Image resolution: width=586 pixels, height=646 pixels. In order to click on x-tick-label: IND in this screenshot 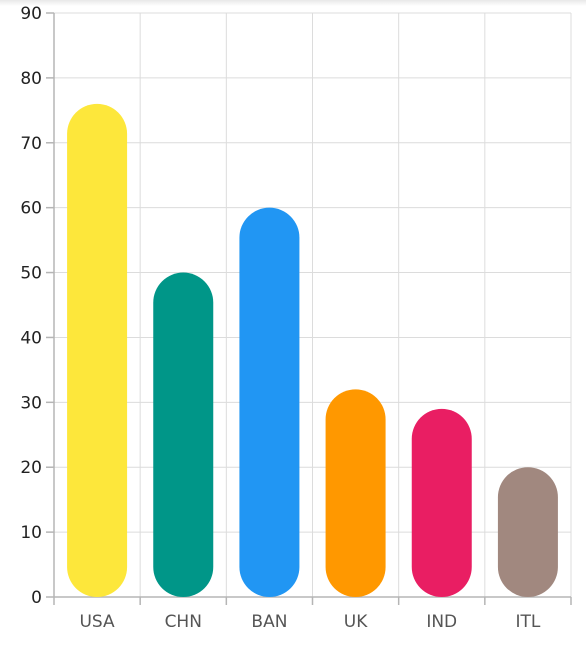, I will do `click(441, 622)`.